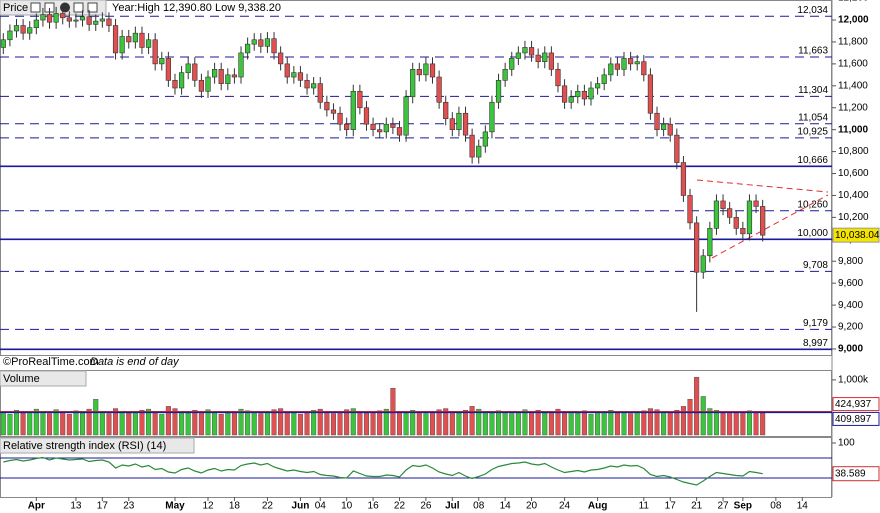 The image size is (880, 513). What do you see at coordinates (846, 443) in the screenshot?
I see `y-tick-label: 100` at bounding box center [846, 443].